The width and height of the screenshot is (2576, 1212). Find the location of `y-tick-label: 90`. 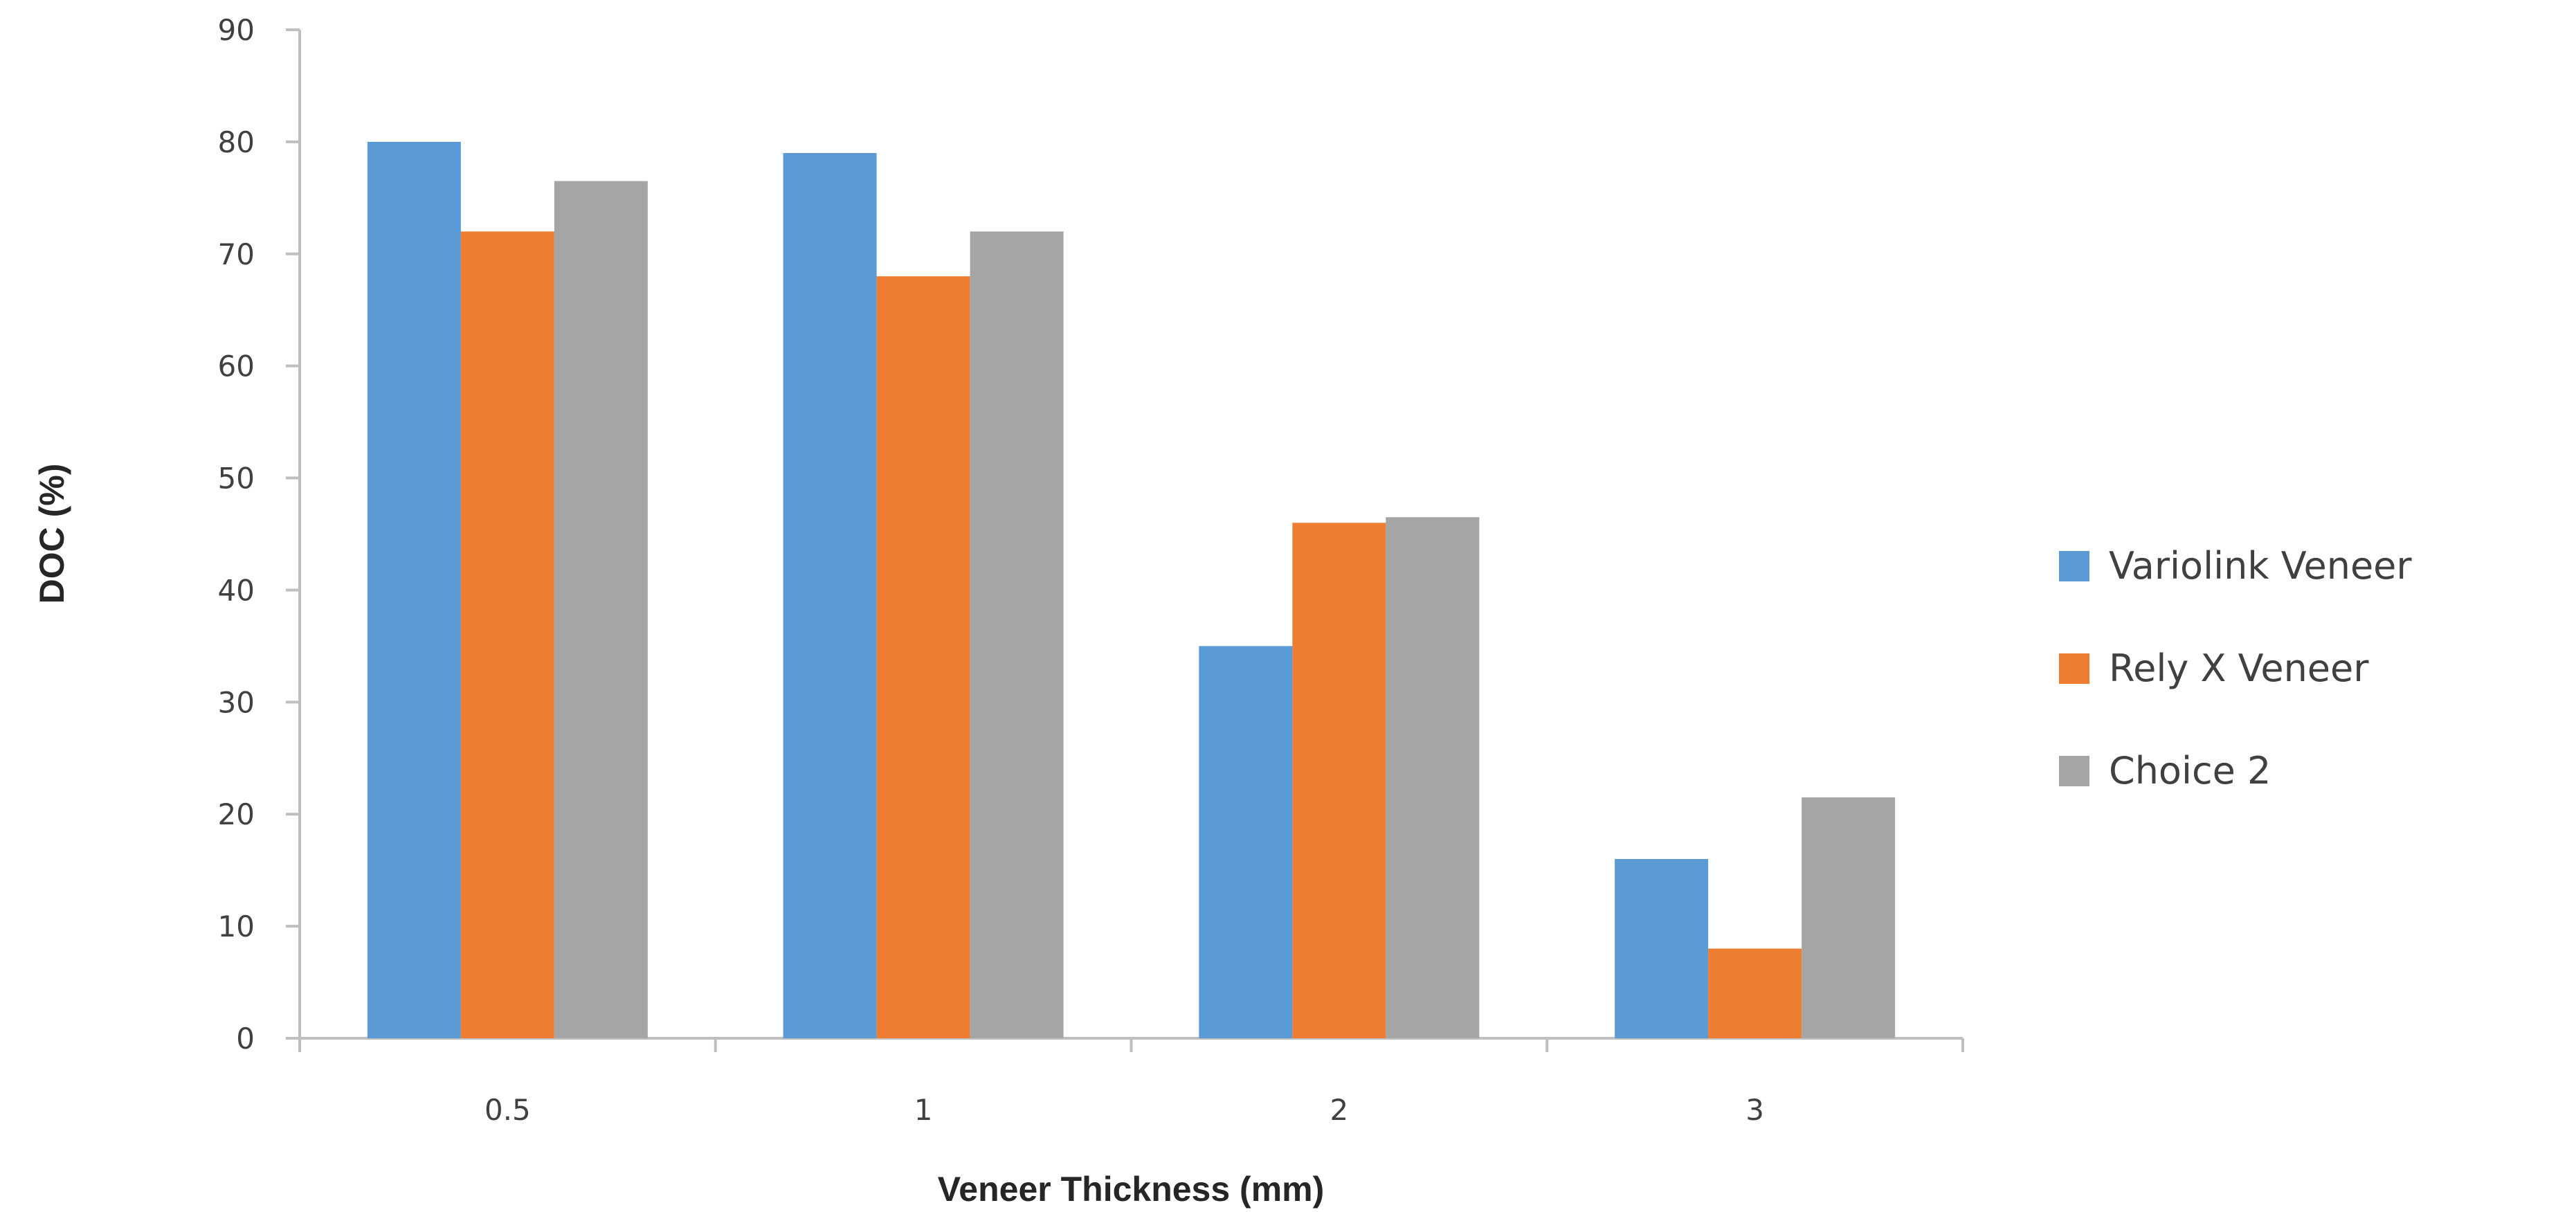

y-tick-label: 90 is located at coordinates (236, 30).